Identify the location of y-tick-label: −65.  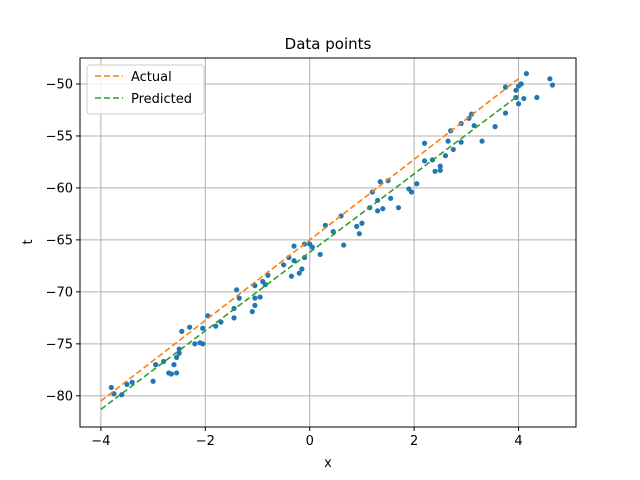
(59, 240).